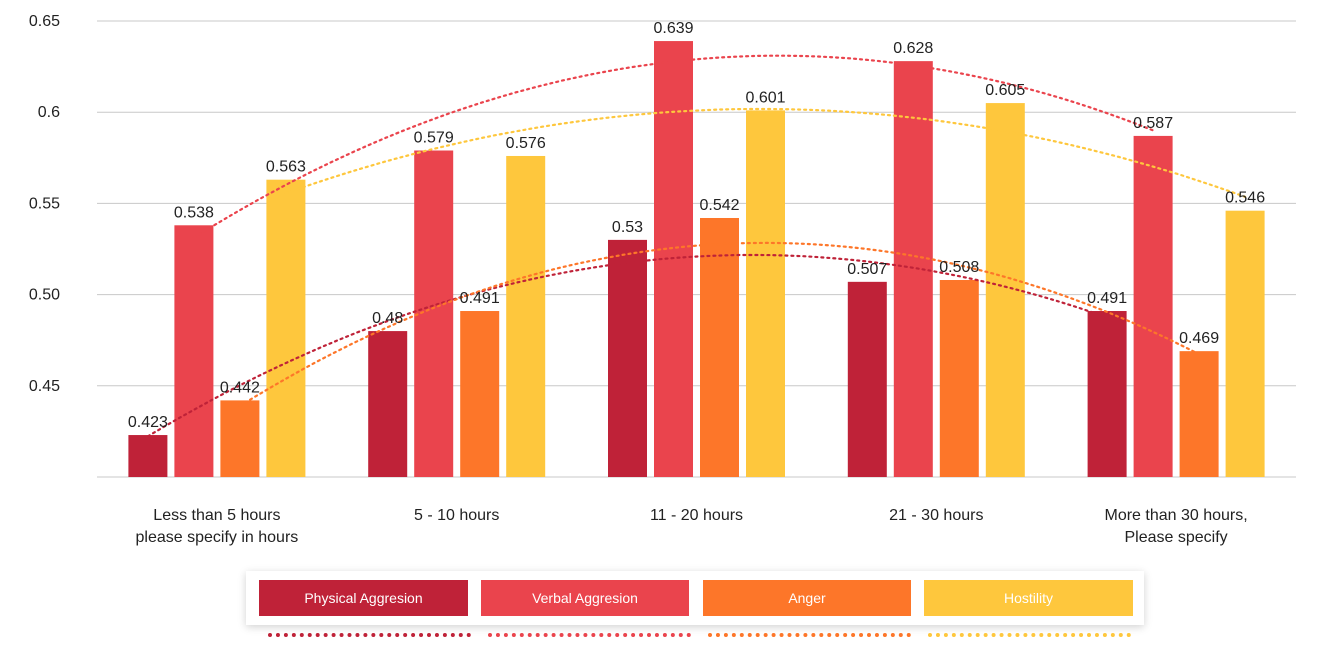  Describe the element at coordinates (434, 138) in the screenshot. I see `data-label: 0.579` at that location.